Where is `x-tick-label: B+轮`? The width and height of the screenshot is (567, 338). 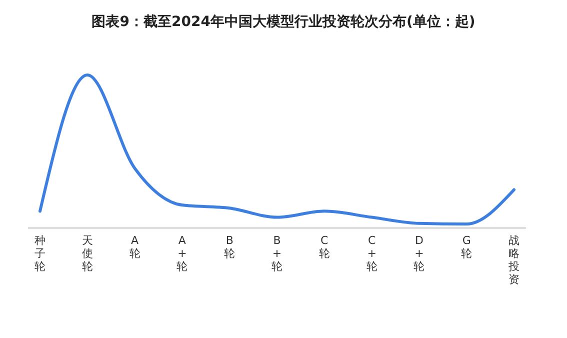
x-tick-label: B+轮 is located at coordinates (277, 253).